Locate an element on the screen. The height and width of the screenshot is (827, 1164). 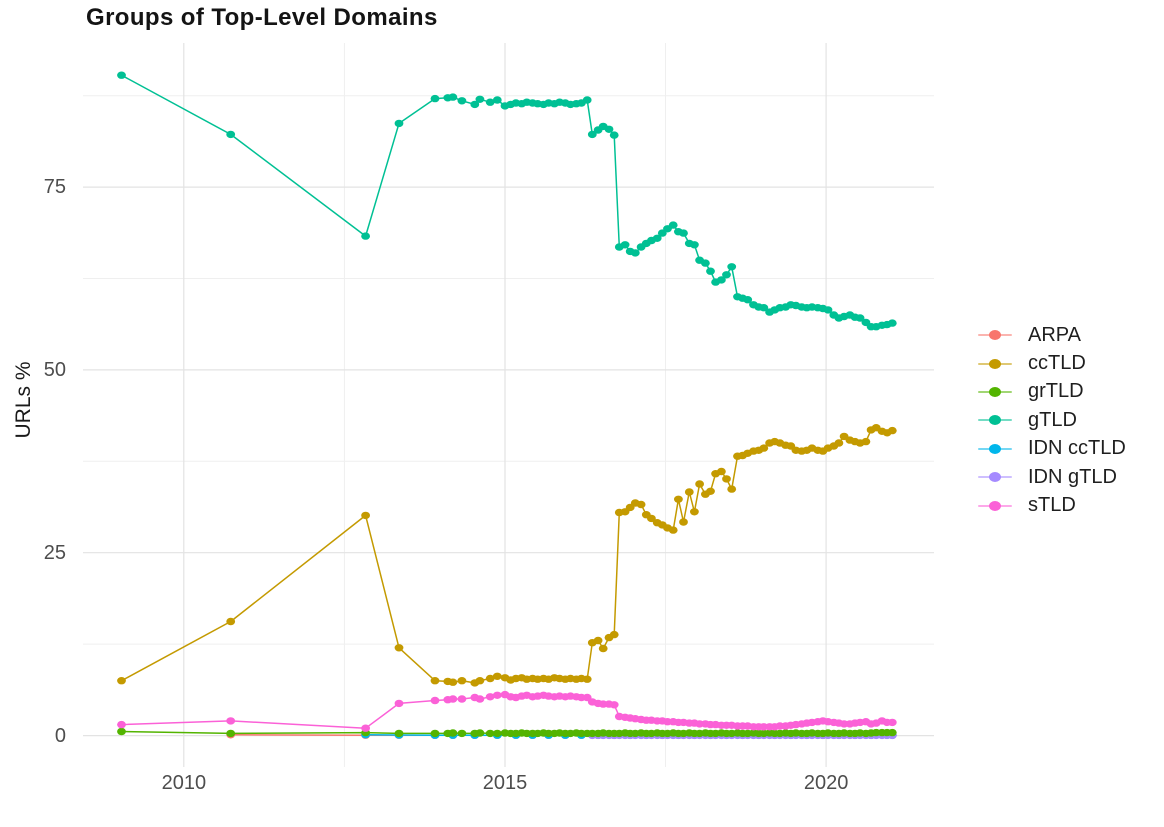
x-tick-label-2020: 2020 is located at coordinates (826, 783).